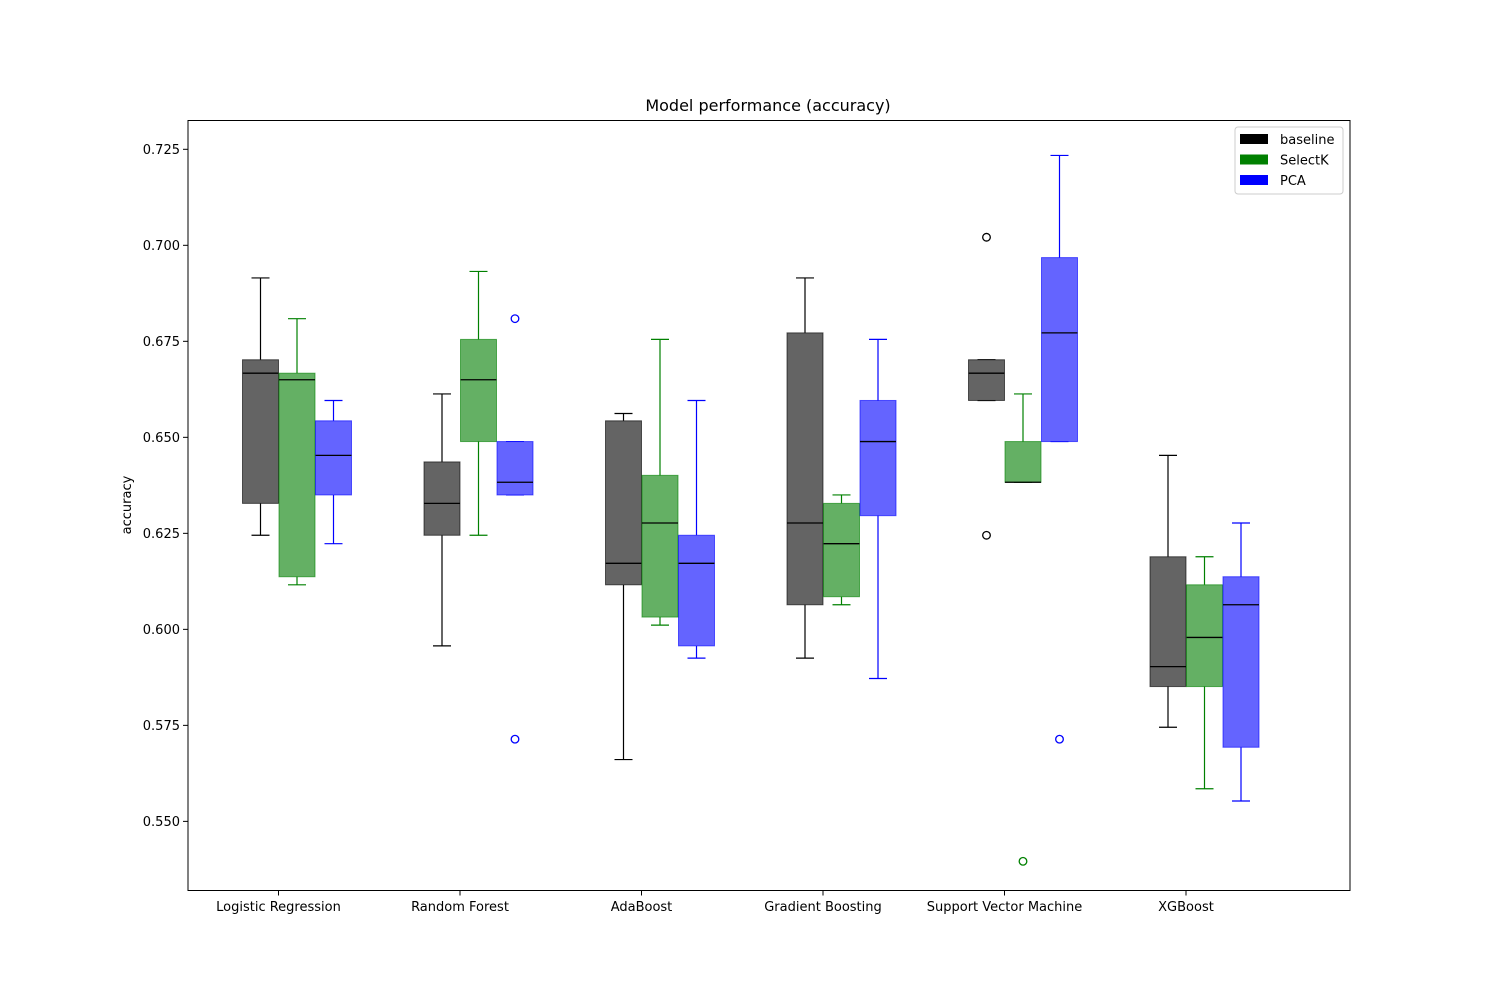 Image resolution: width=1500 pixels, height=1000 pixels. I want to click on legend-label-PCA: PCA, so click(1293, 181).